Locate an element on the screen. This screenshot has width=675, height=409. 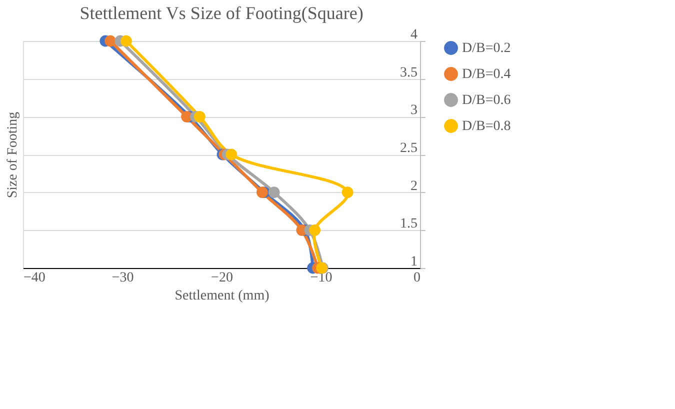
y-tick-label: 4 is located at coordinates (414, 35).